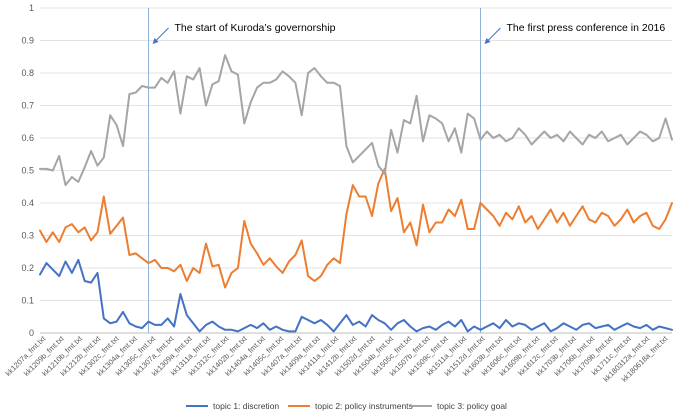 This screenshot has width=680, height=413. What do you see at coordinates (472, 406) in the screenshot?
I see `legend-label: topic 3: policy goal` at bounding box center [472, 406].